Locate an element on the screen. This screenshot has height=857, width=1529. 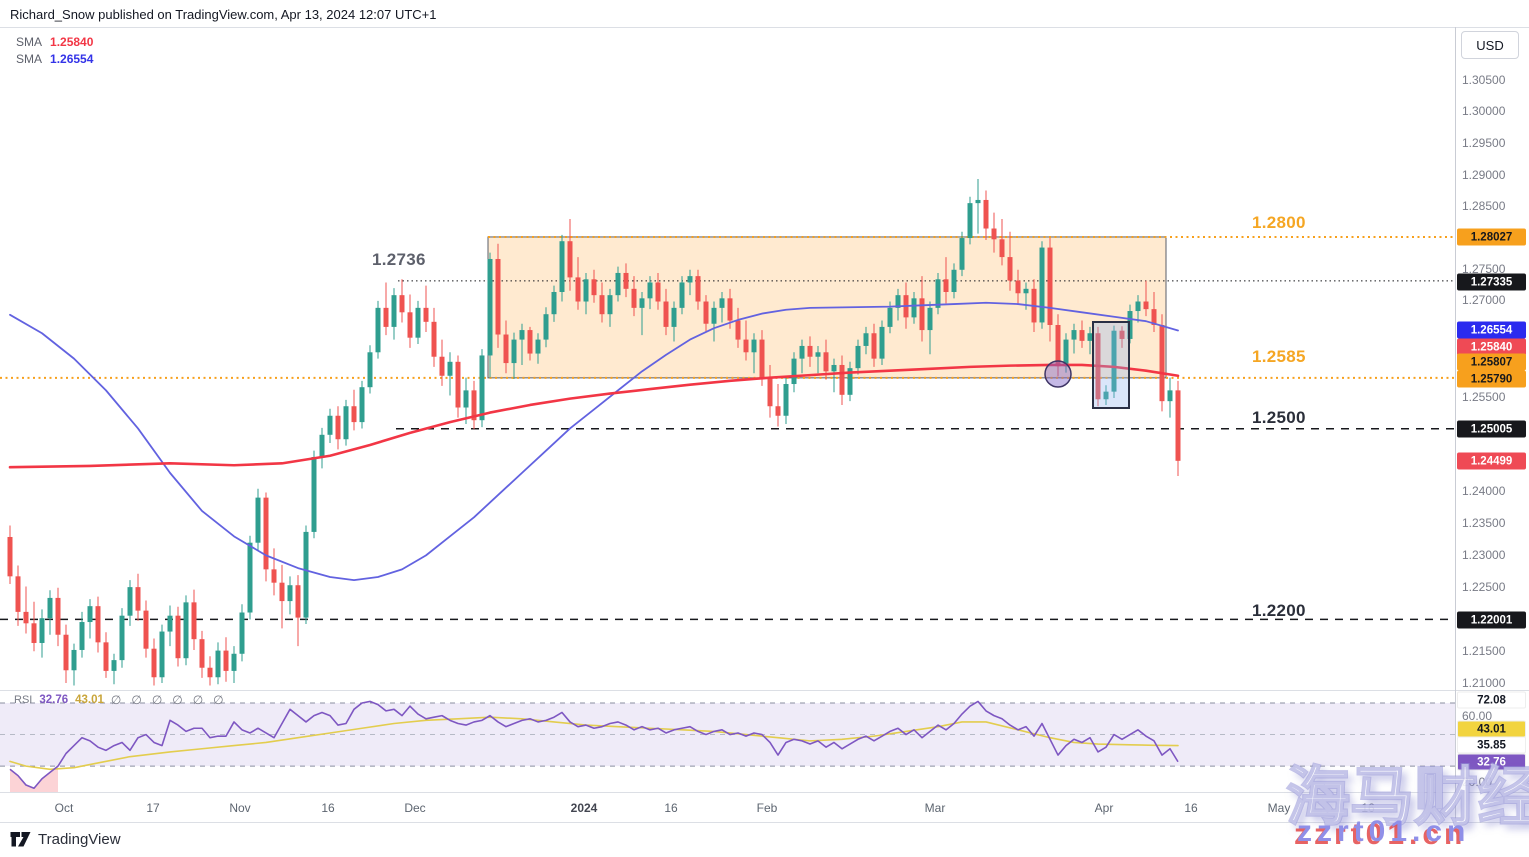
rsi-line is located at coordinates (594, 745).